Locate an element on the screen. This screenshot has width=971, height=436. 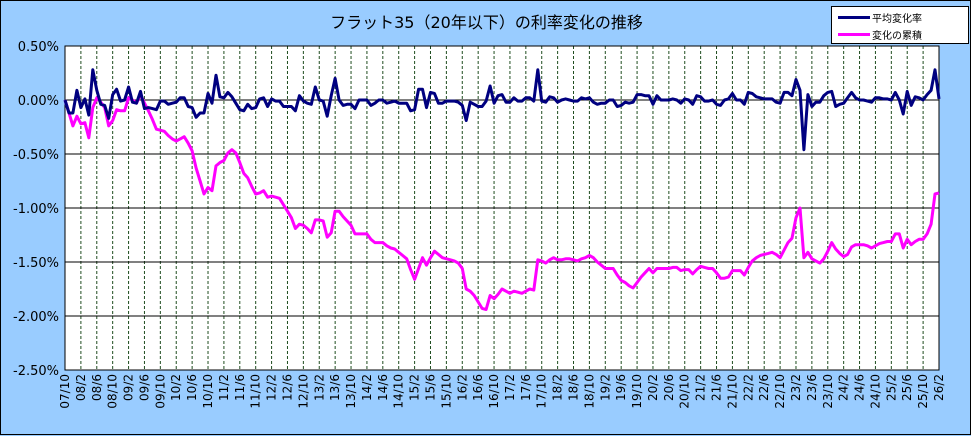
x-tick-label: 20/6 is located at coordinates (669, 387).